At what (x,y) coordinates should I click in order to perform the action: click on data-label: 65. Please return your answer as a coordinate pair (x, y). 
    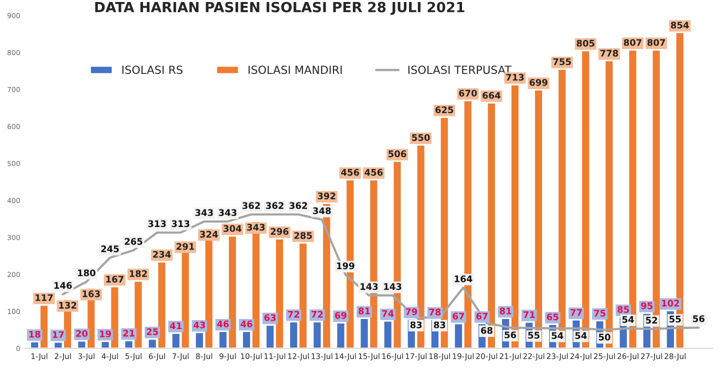
    Looking at the image, I should click on (552, 316).